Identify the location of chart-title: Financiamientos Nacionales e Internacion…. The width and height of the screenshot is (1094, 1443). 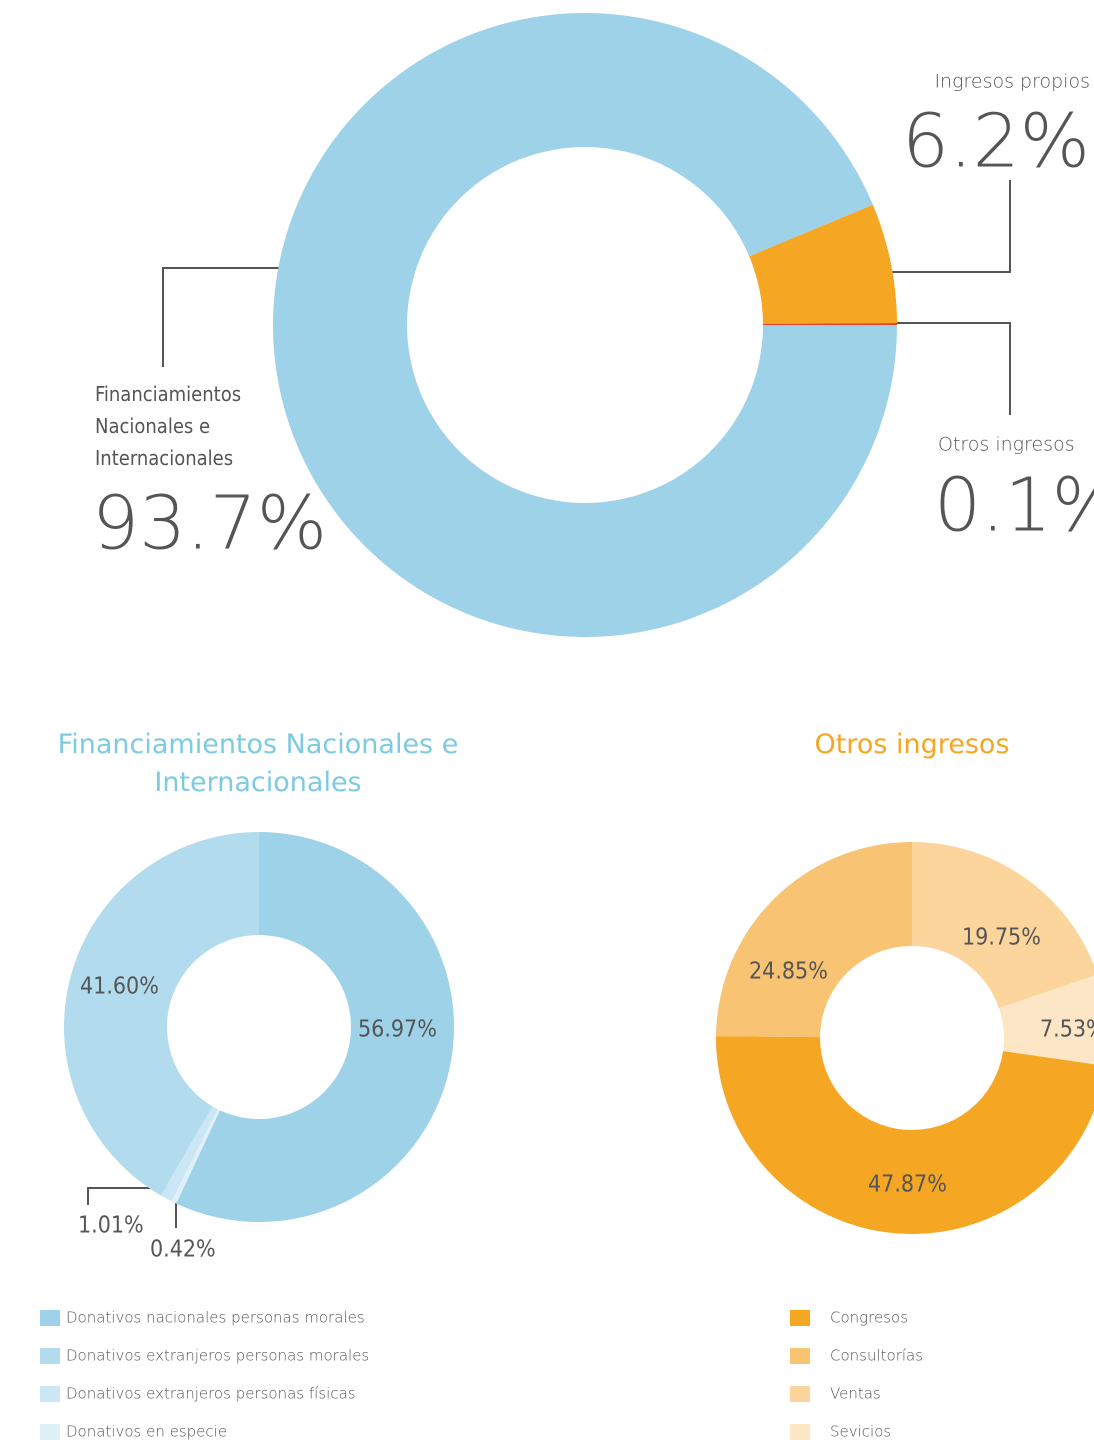
(258, 763).